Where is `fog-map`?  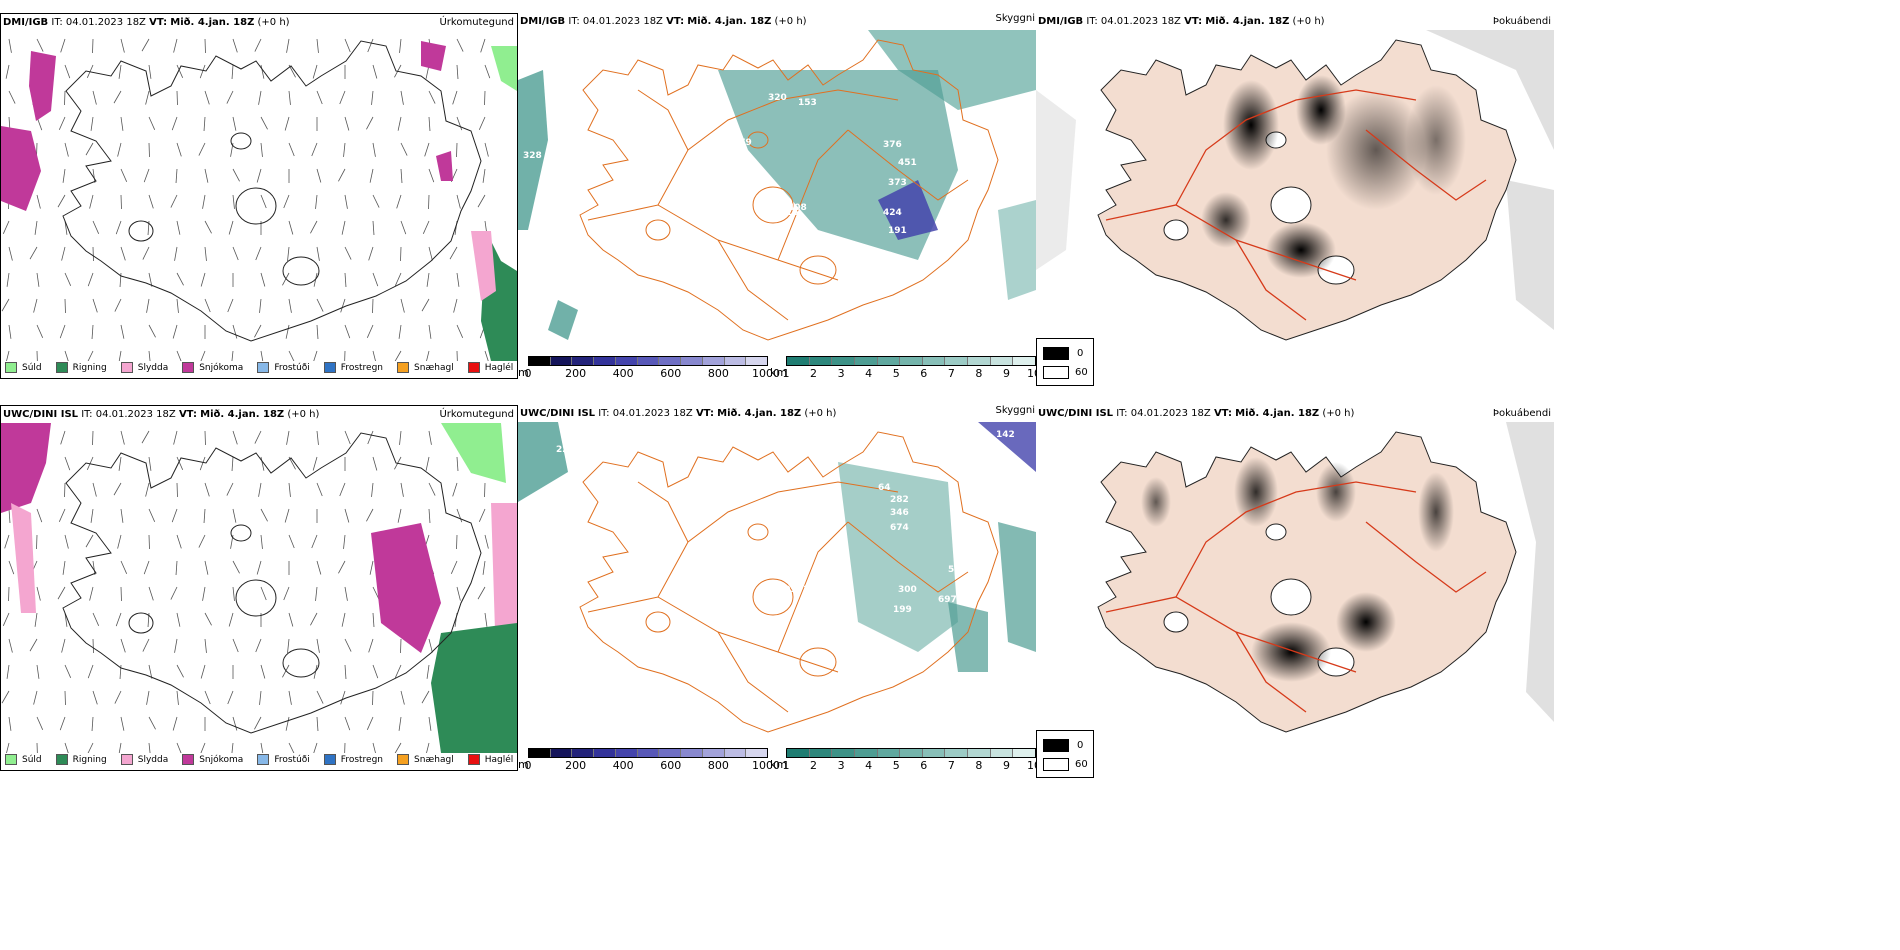 fog-map is located at coordinates (1325, 577).